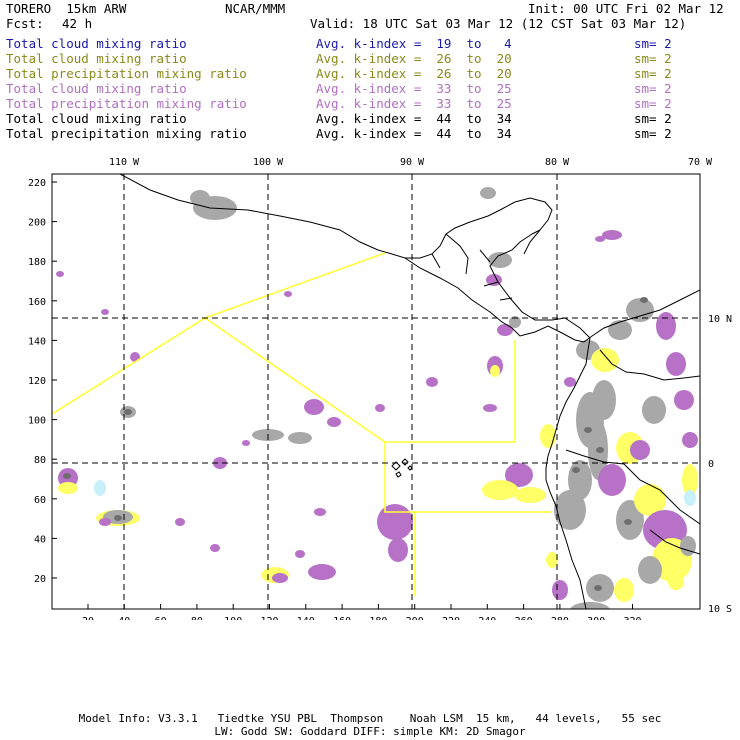  Describe the element at coordinates (88, 618) in the screenshot. I see `x-tick-label: 20` at that location.